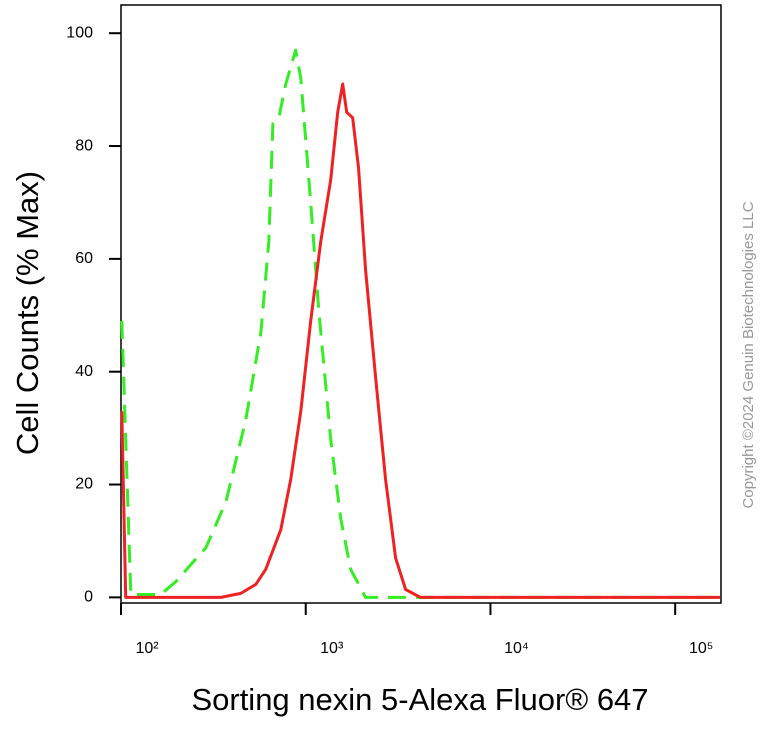 This screenshot has width=772, height=730. What do you see at coordinates (84, 258) in the screenshot?
I see `y-tick-label: 60` at bounding box center [84, 258].